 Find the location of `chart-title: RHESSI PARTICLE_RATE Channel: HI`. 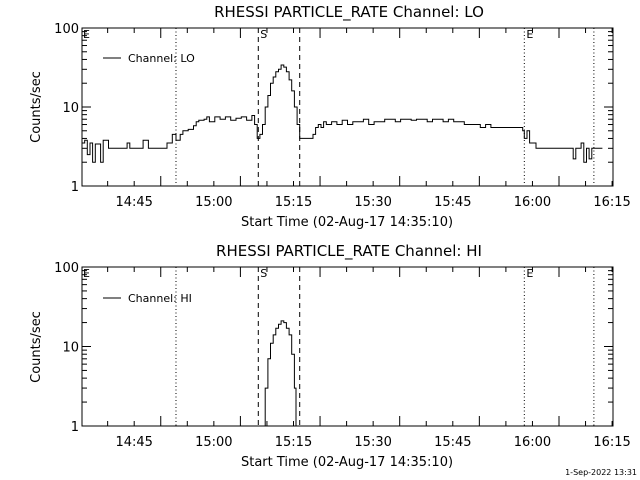

chart-title: RHESSI PARTICLE_RATE Channel: HI is located at coordinates (349, 251).